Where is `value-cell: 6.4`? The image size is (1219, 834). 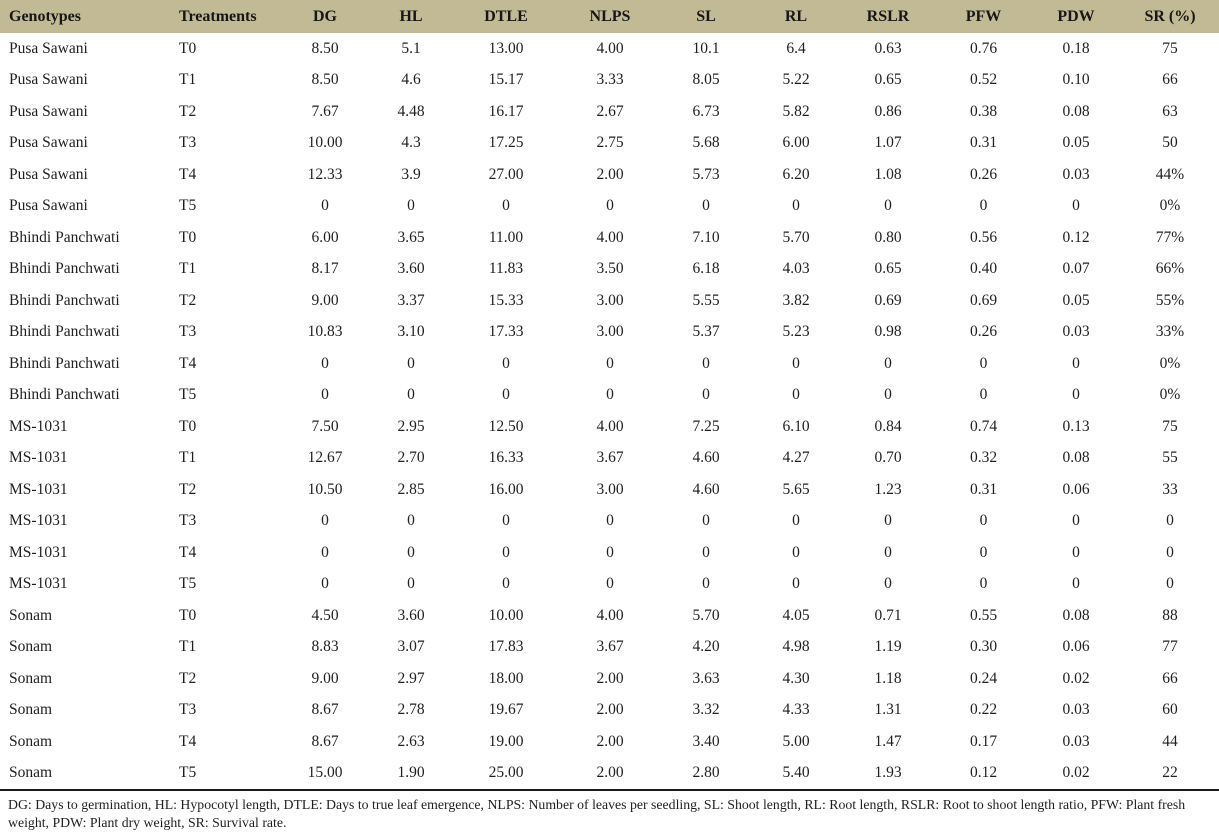
value-cell: 6.4 is located at coordinates (796, 48).